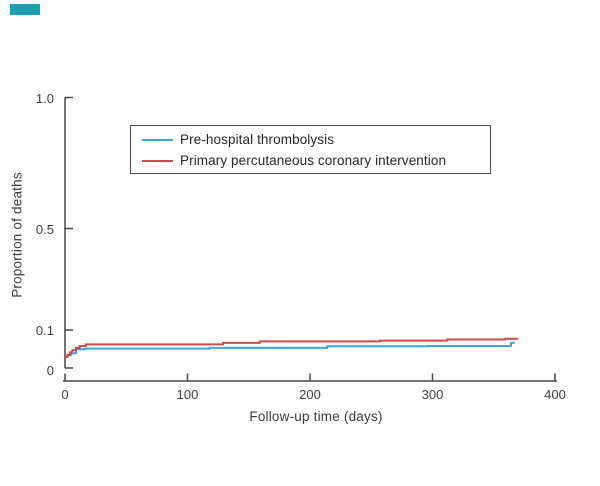  Describe the element at coordinates (44, 98) in the screenshot. I see `y-tick-label-1.0: 1.0` at that location.